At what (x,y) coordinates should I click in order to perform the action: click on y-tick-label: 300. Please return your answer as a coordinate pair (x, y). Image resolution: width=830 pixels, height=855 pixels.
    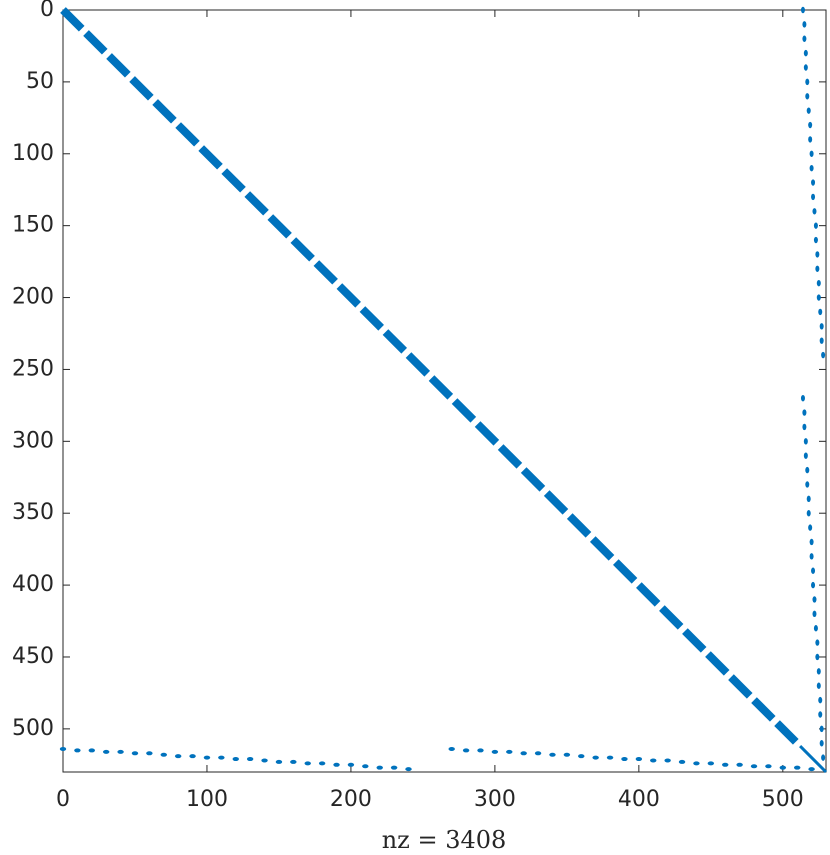
    Looking at the image, I should click on (33, 440).